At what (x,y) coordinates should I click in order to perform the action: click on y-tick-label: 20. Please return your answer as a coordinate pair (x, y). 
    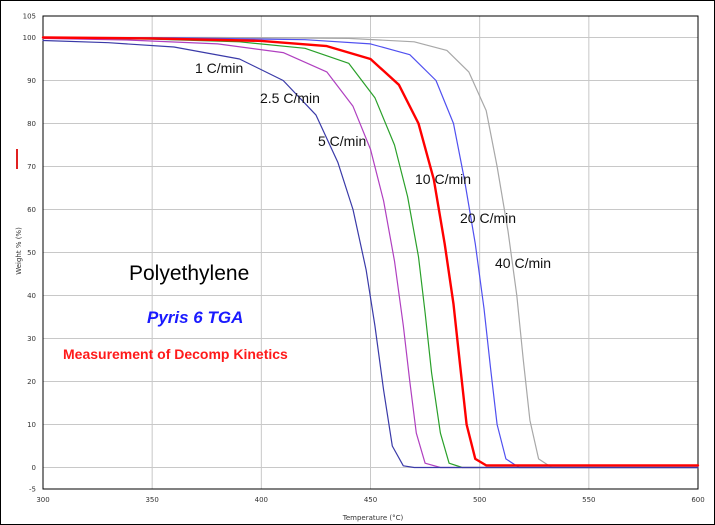
    Looking at the image, I should click on (31, 382).